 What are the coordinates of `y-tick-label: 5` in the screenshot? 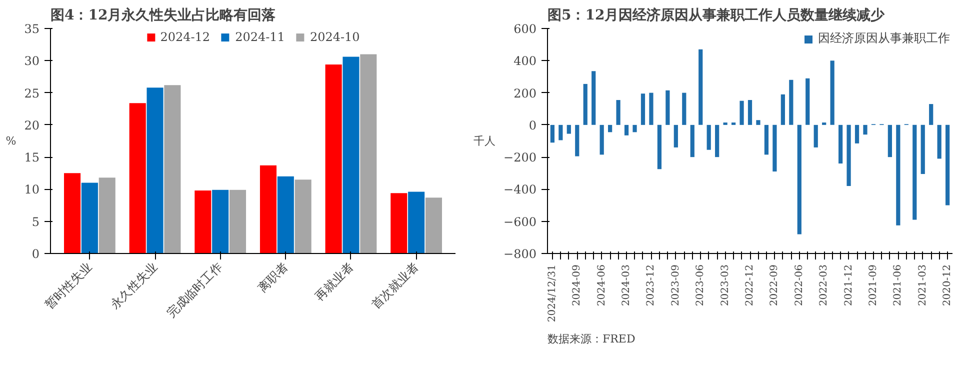 It's located at (36, 221).